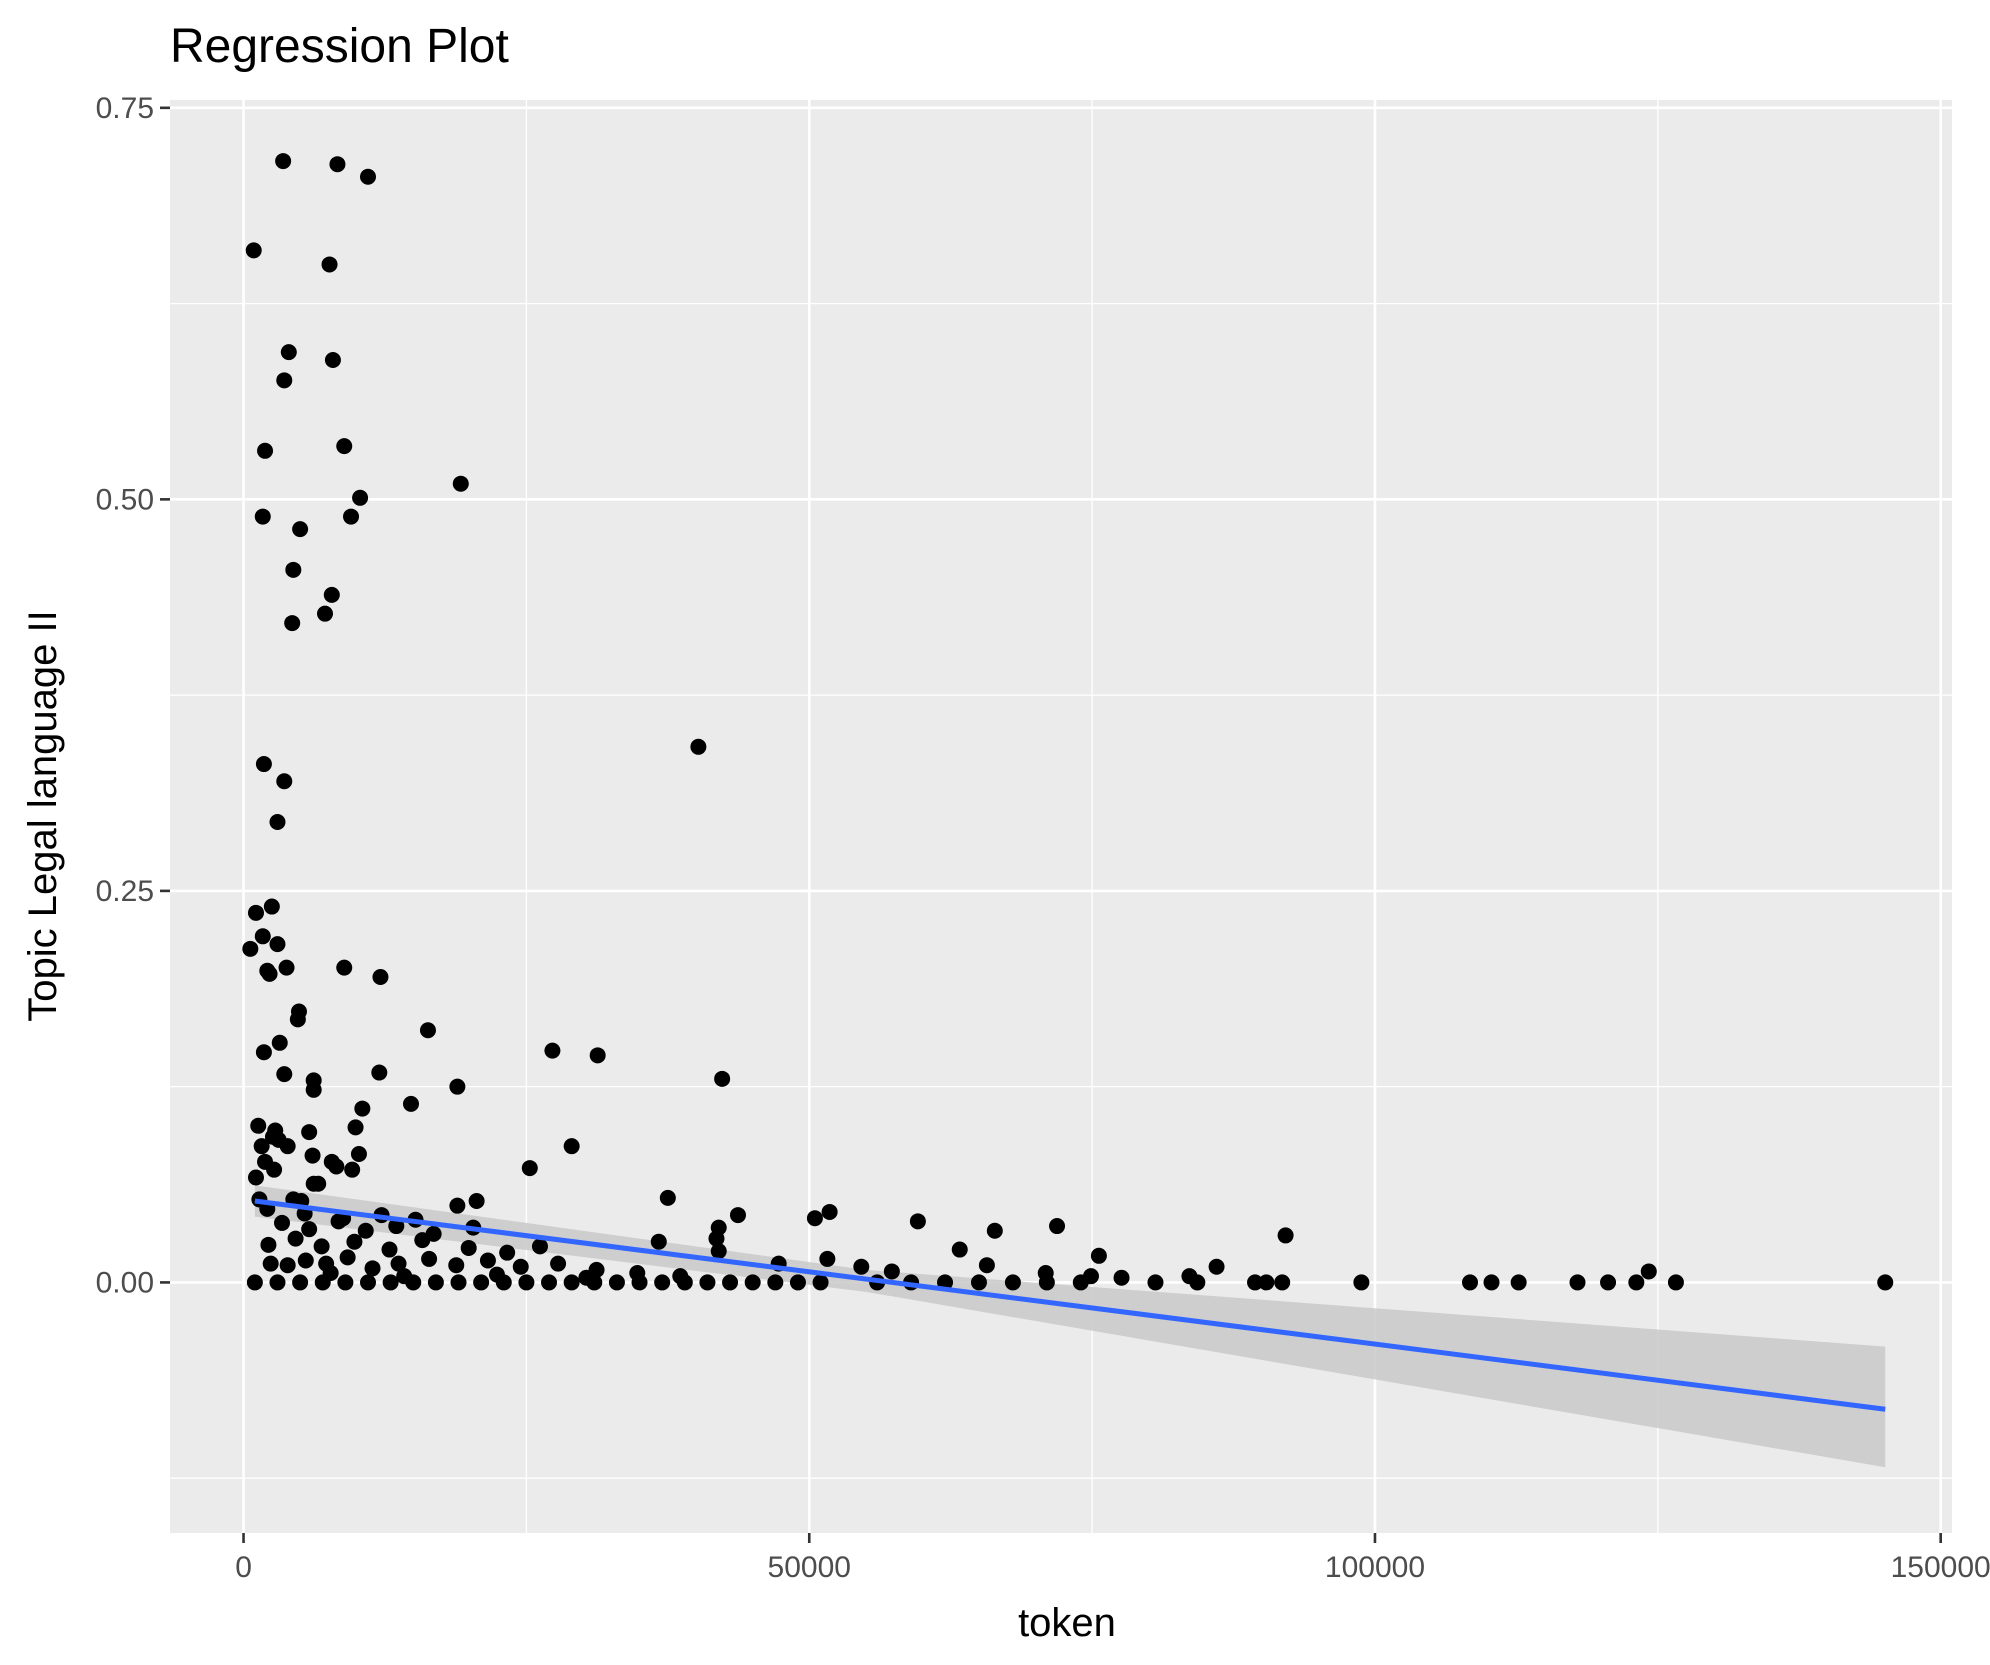  What do you see at coordinates (125, 891) in the screenshot?
I see `y-tick-label: 0.25` at bounding box center [125, 891].